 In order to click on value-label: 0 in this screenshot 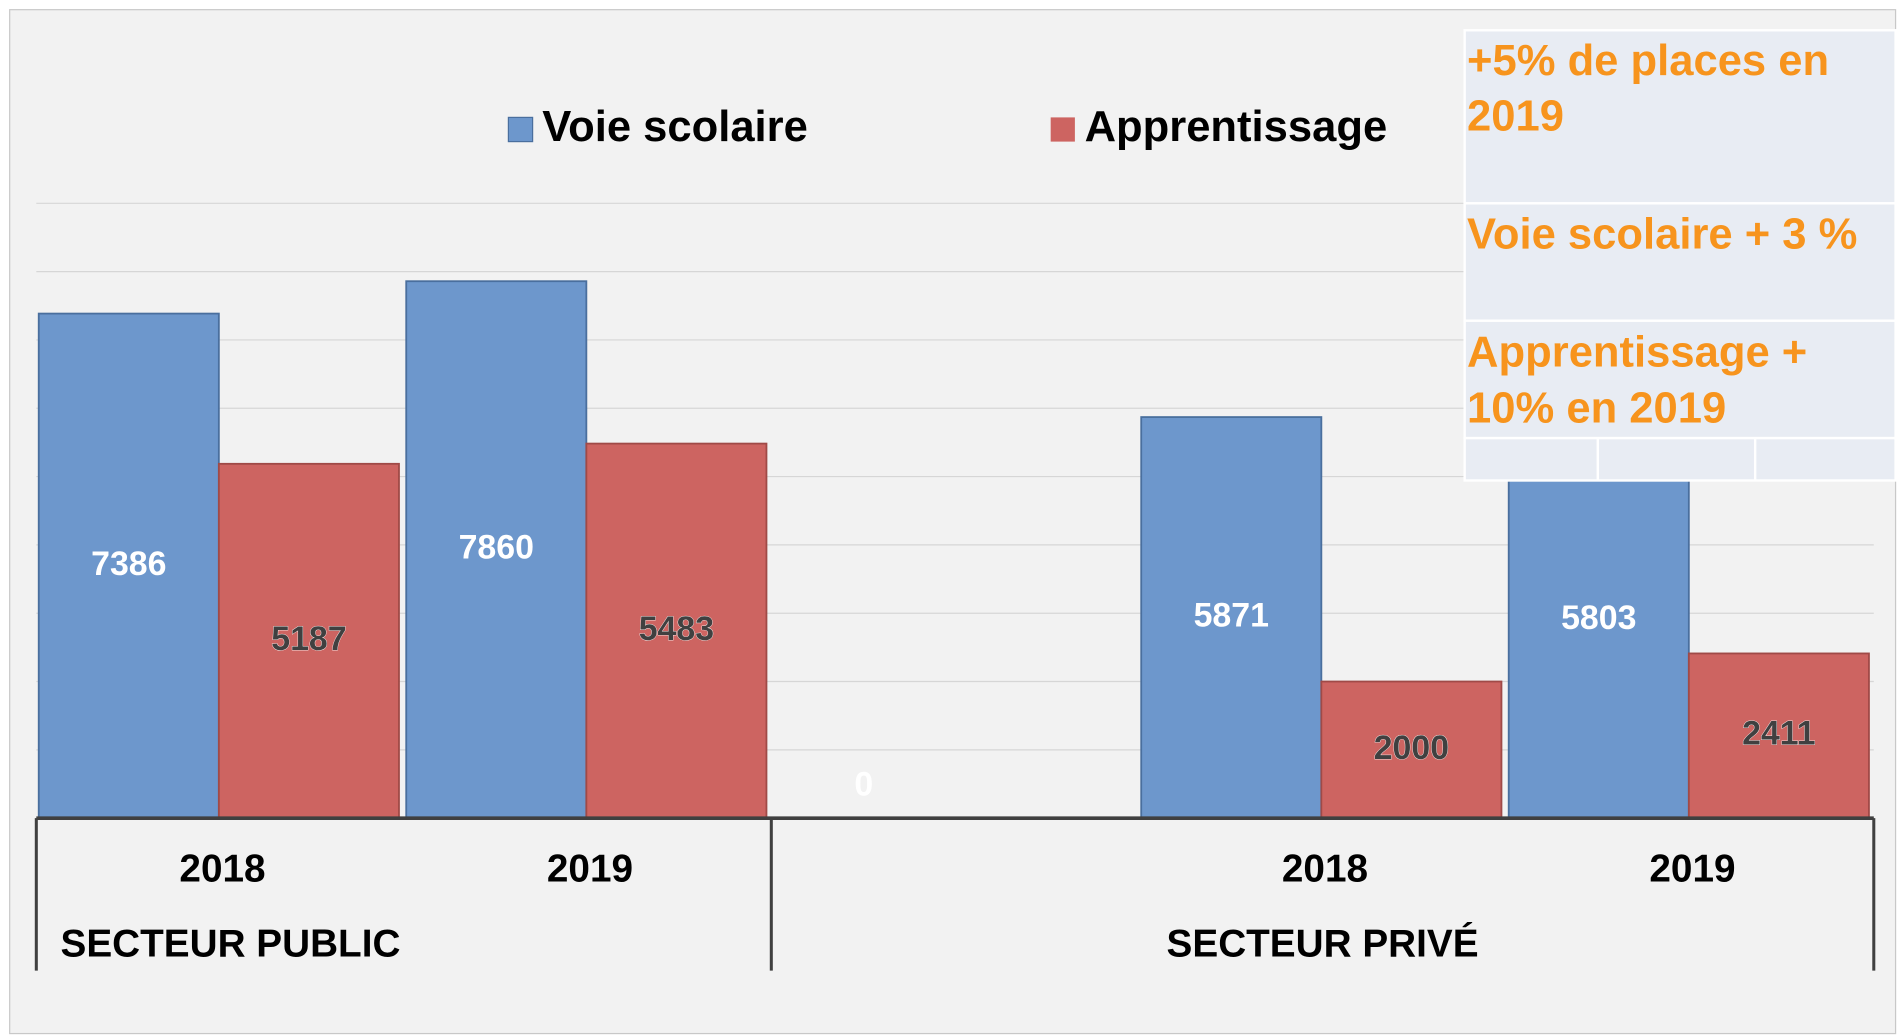, I will do `click(863, 785)`.